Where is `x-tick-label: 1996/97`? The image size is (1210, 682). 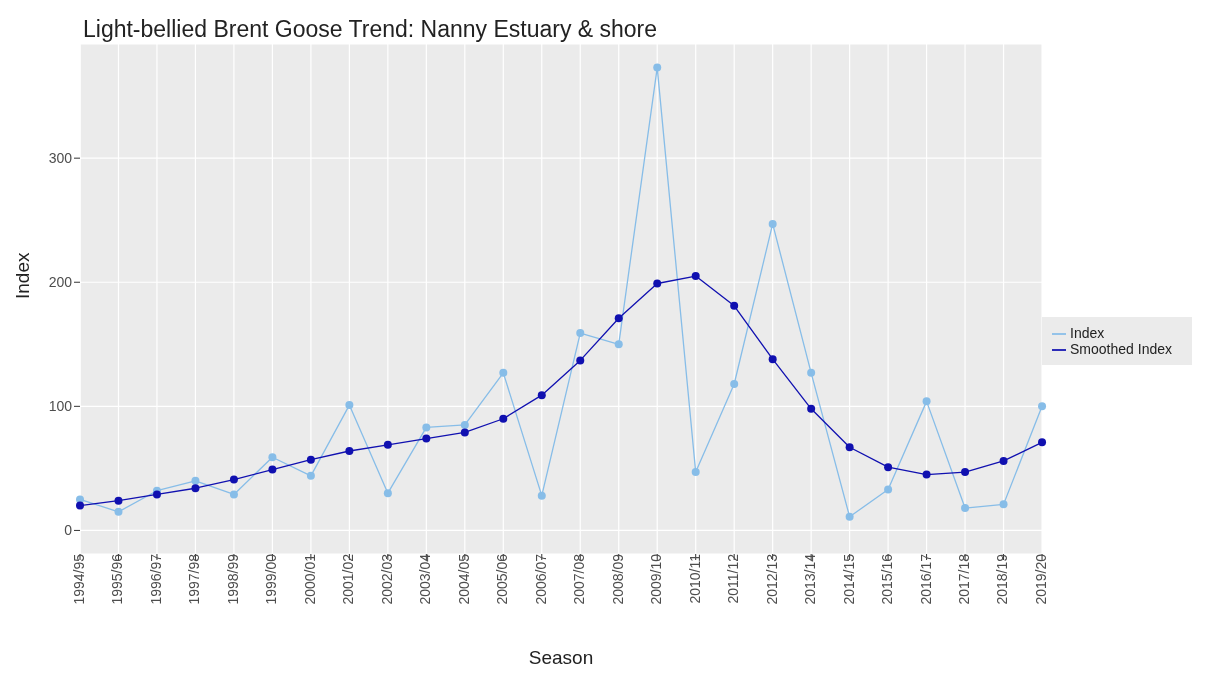
x-tick-label: 1996/97 is located at coordinates (155, 579).